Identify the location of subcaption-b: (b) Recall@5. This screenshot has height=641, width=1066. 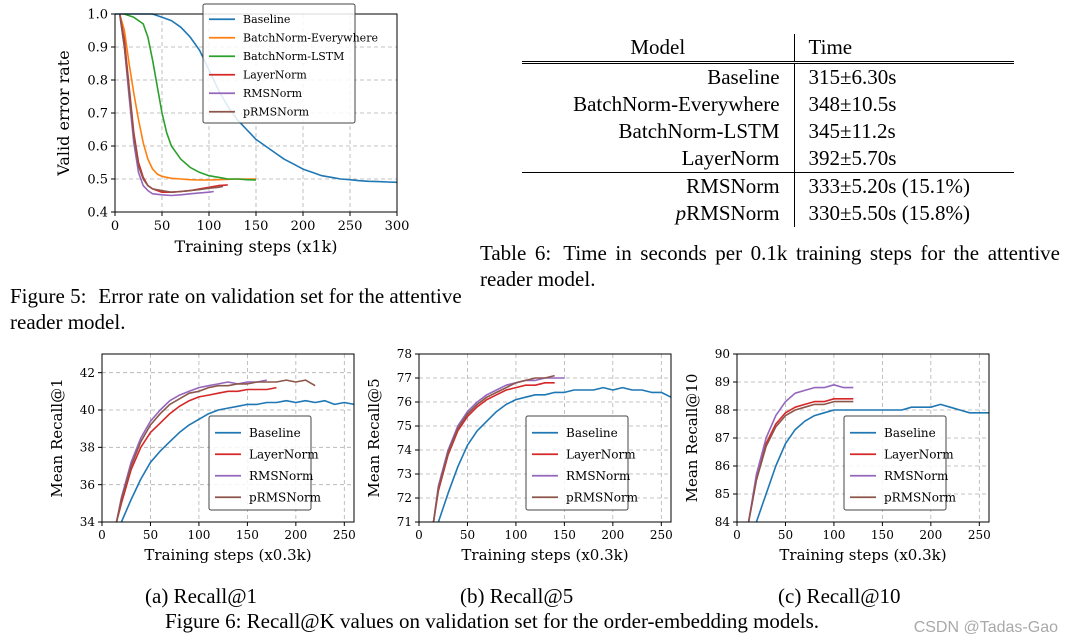
(517, 596).